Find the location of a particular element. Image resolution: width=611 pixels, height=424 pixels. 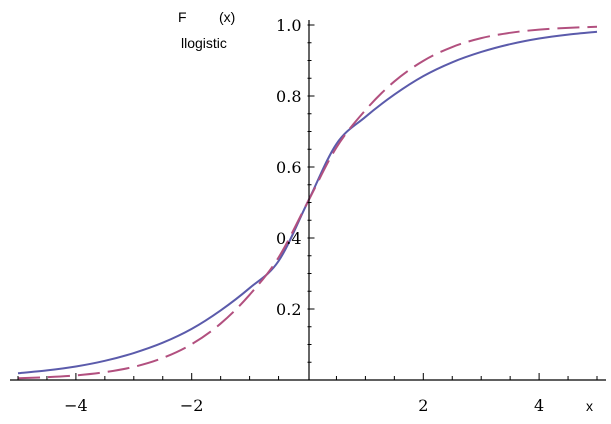

x-axis-label: x is located at coordinates (589, 406).